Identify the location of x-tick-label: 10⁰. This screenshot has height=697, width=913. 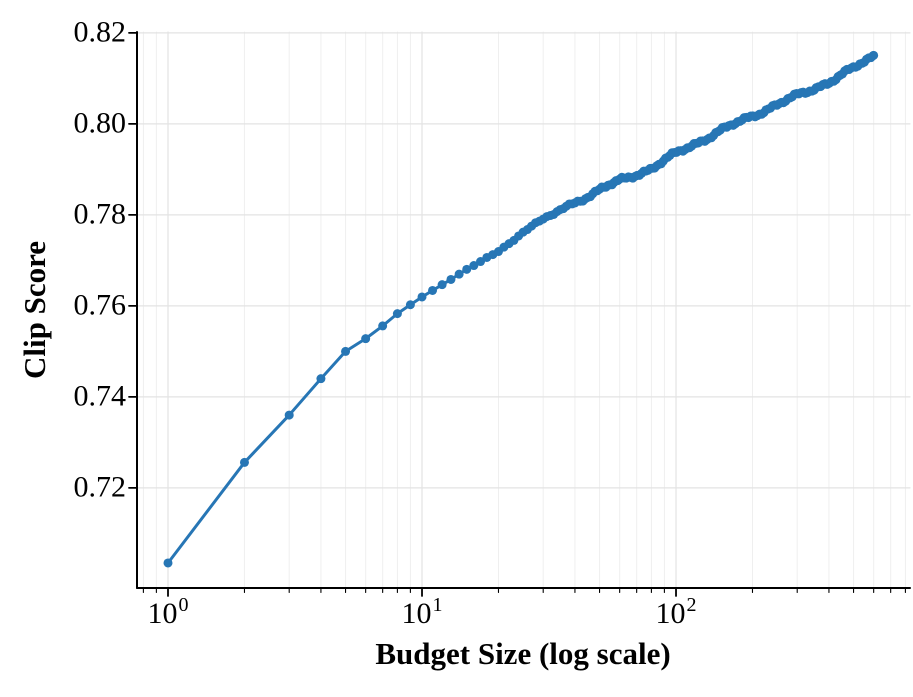
(168, 612).